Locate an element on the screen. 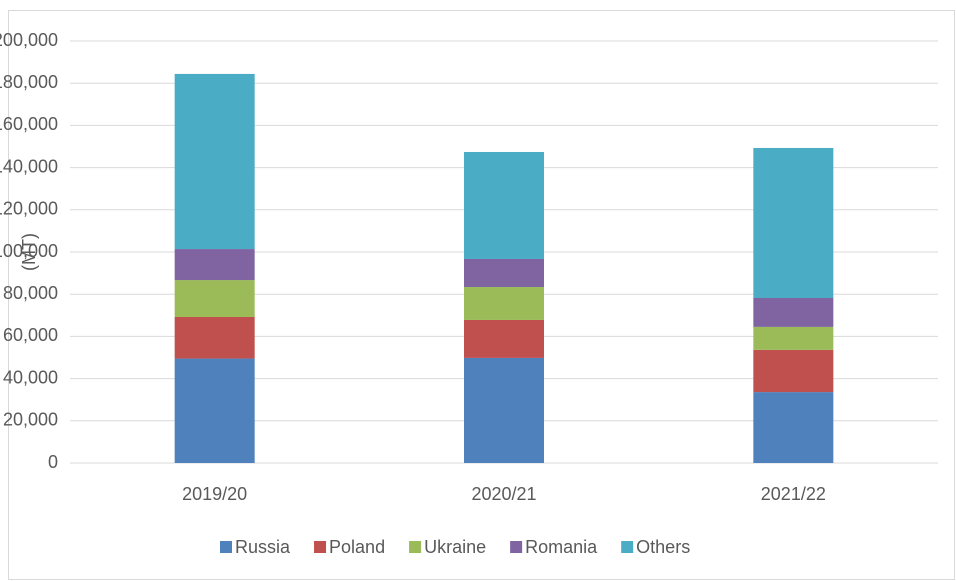  x-tick-label: 2019/20 is located at coordinates (214, 494).